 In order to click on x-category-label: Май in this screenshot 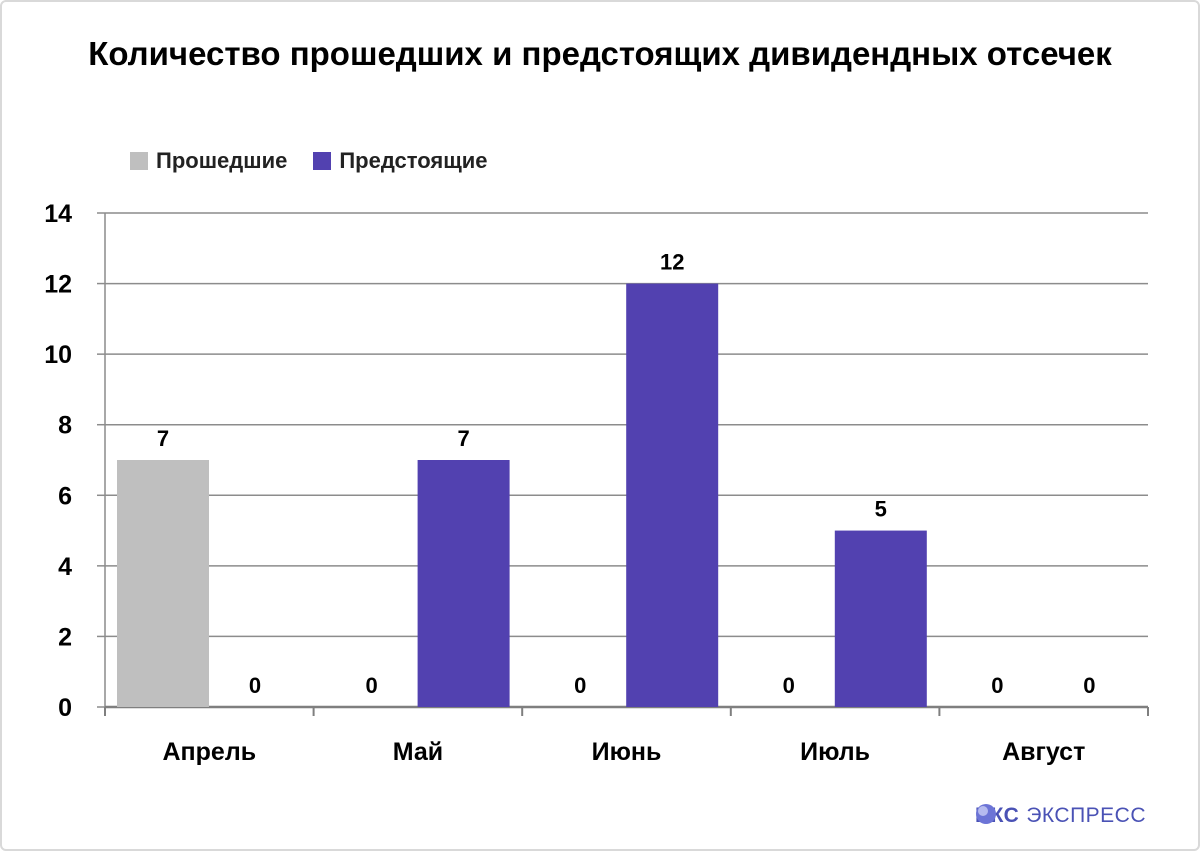, I will do `click(418, 752)`.